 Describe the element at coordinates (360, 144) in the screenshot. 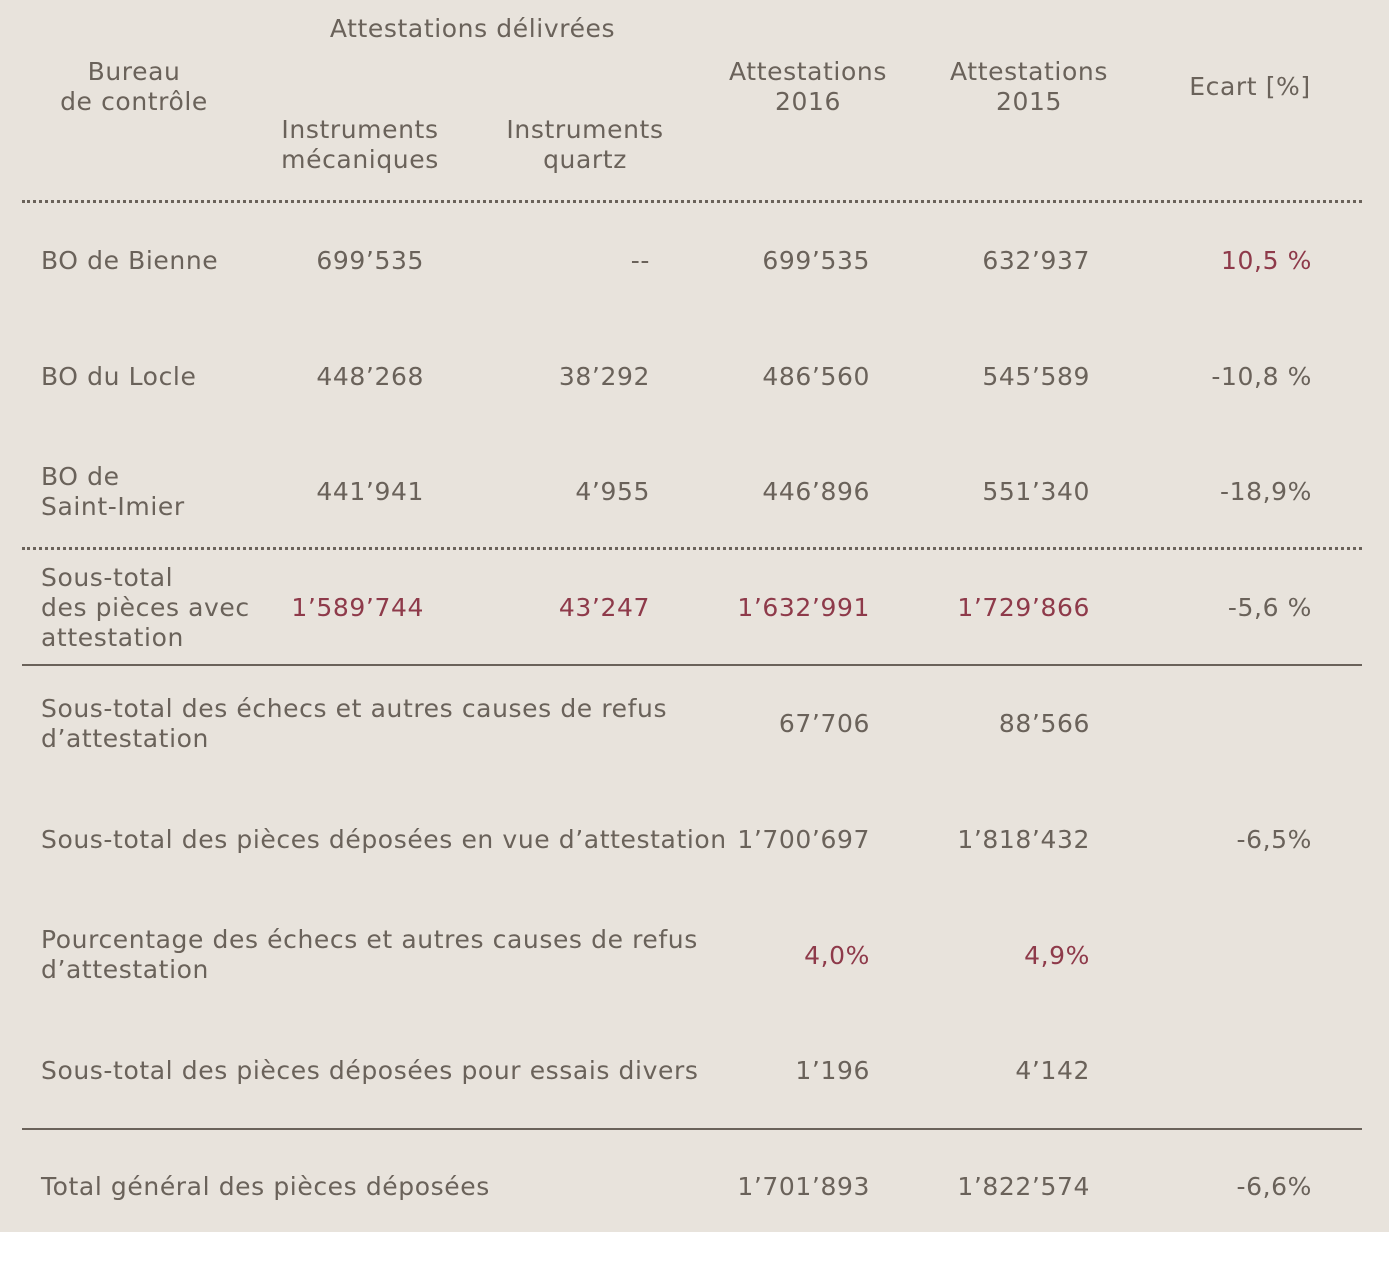

I see `header-instruments-mecaniques: Instruments mécaniques` at that location.